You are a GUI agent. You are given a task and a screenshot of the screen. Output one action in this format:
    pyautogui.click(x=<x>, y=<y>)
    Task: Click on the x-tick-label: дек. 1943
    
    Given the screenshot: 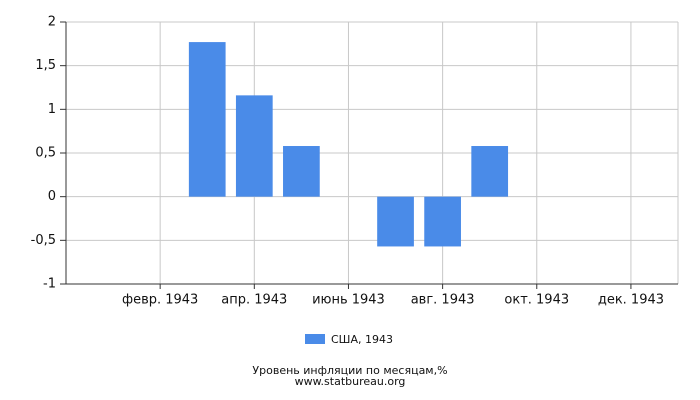 What is the action you would take?
    pyautogui.click(x=631, y=300)
    